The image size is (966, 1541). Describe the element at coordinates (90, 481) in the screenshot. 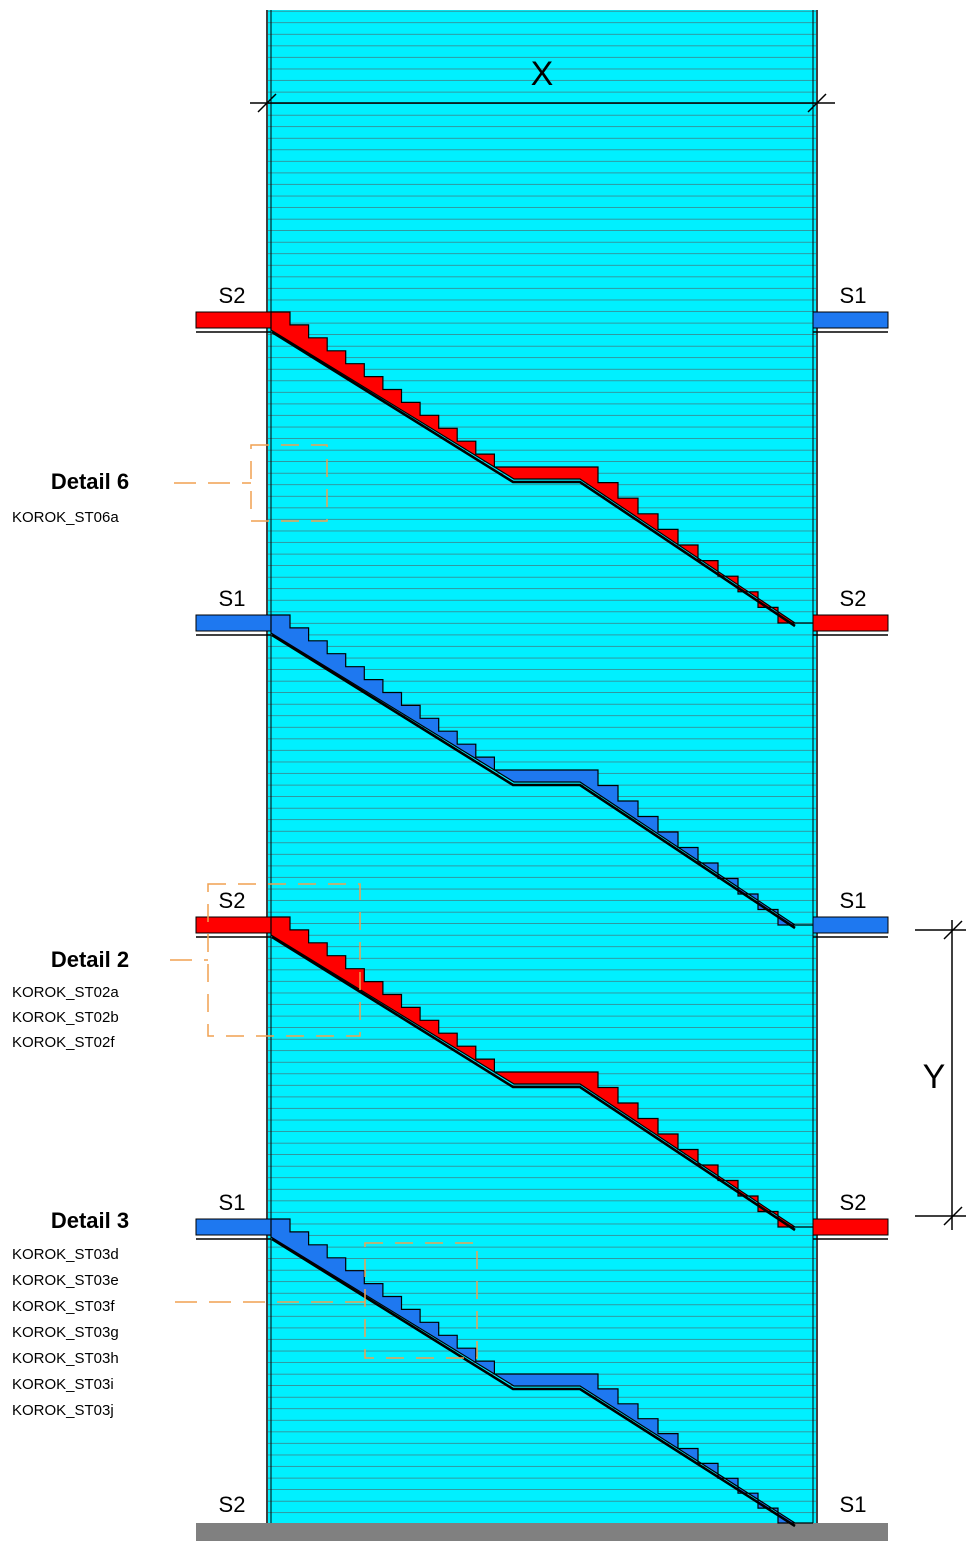

I see `detail-6-title: Detail 6` at that location.